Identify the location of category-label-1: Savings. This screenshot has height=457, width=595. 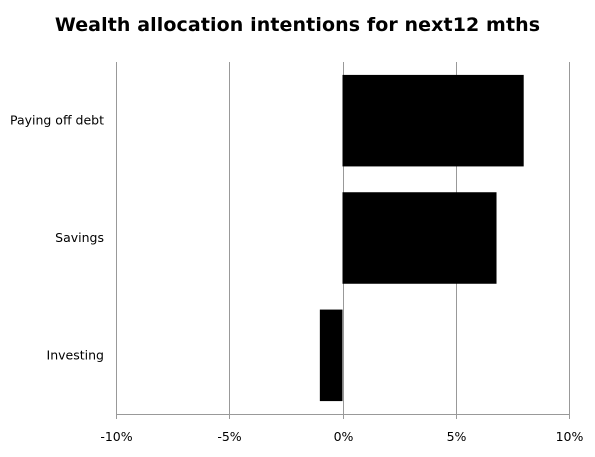
(79, 237).